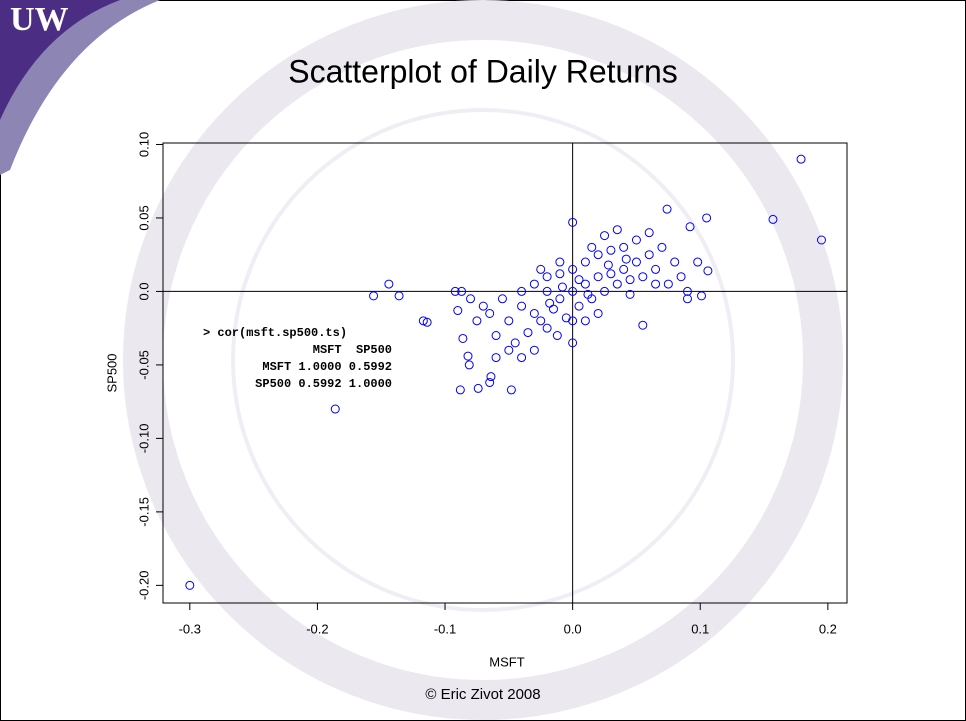 Image resolution: width=966 pixels, height=721 pixels. What do you see at coordinates (190, 628) in the screenshot?
I see `x-tick-label: -0.3` at bounding box center [190, 628].